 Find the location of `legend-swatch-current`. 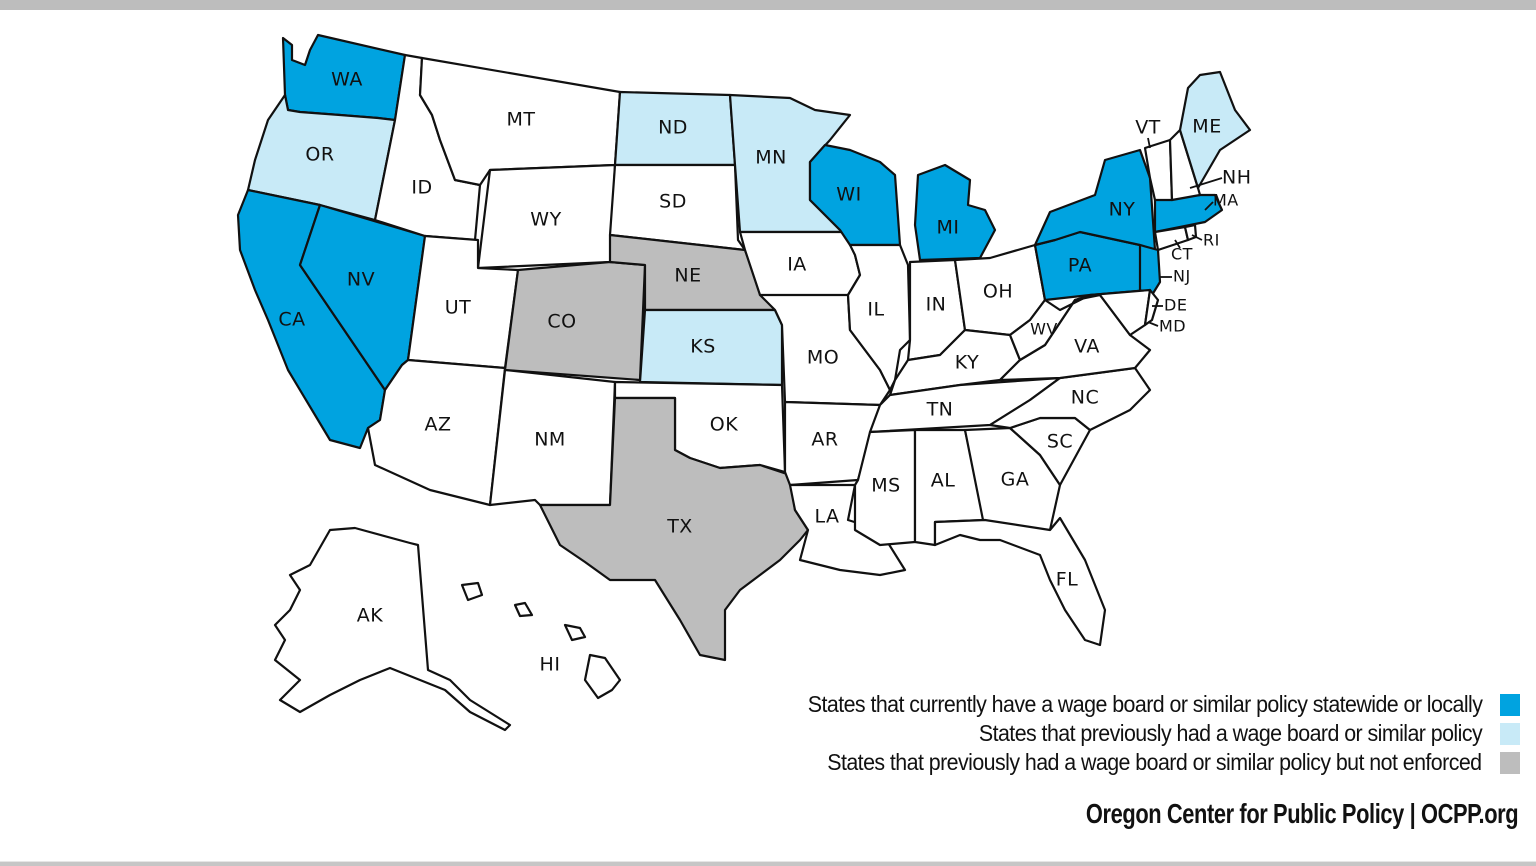

legend-swatch-current is located at coordinates (1510, 704).